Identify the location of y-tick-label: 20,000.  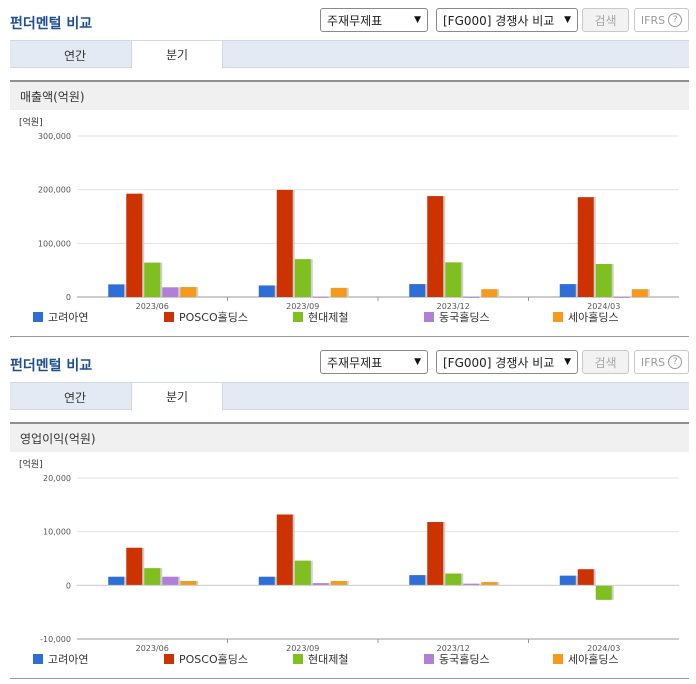
(57, 478).